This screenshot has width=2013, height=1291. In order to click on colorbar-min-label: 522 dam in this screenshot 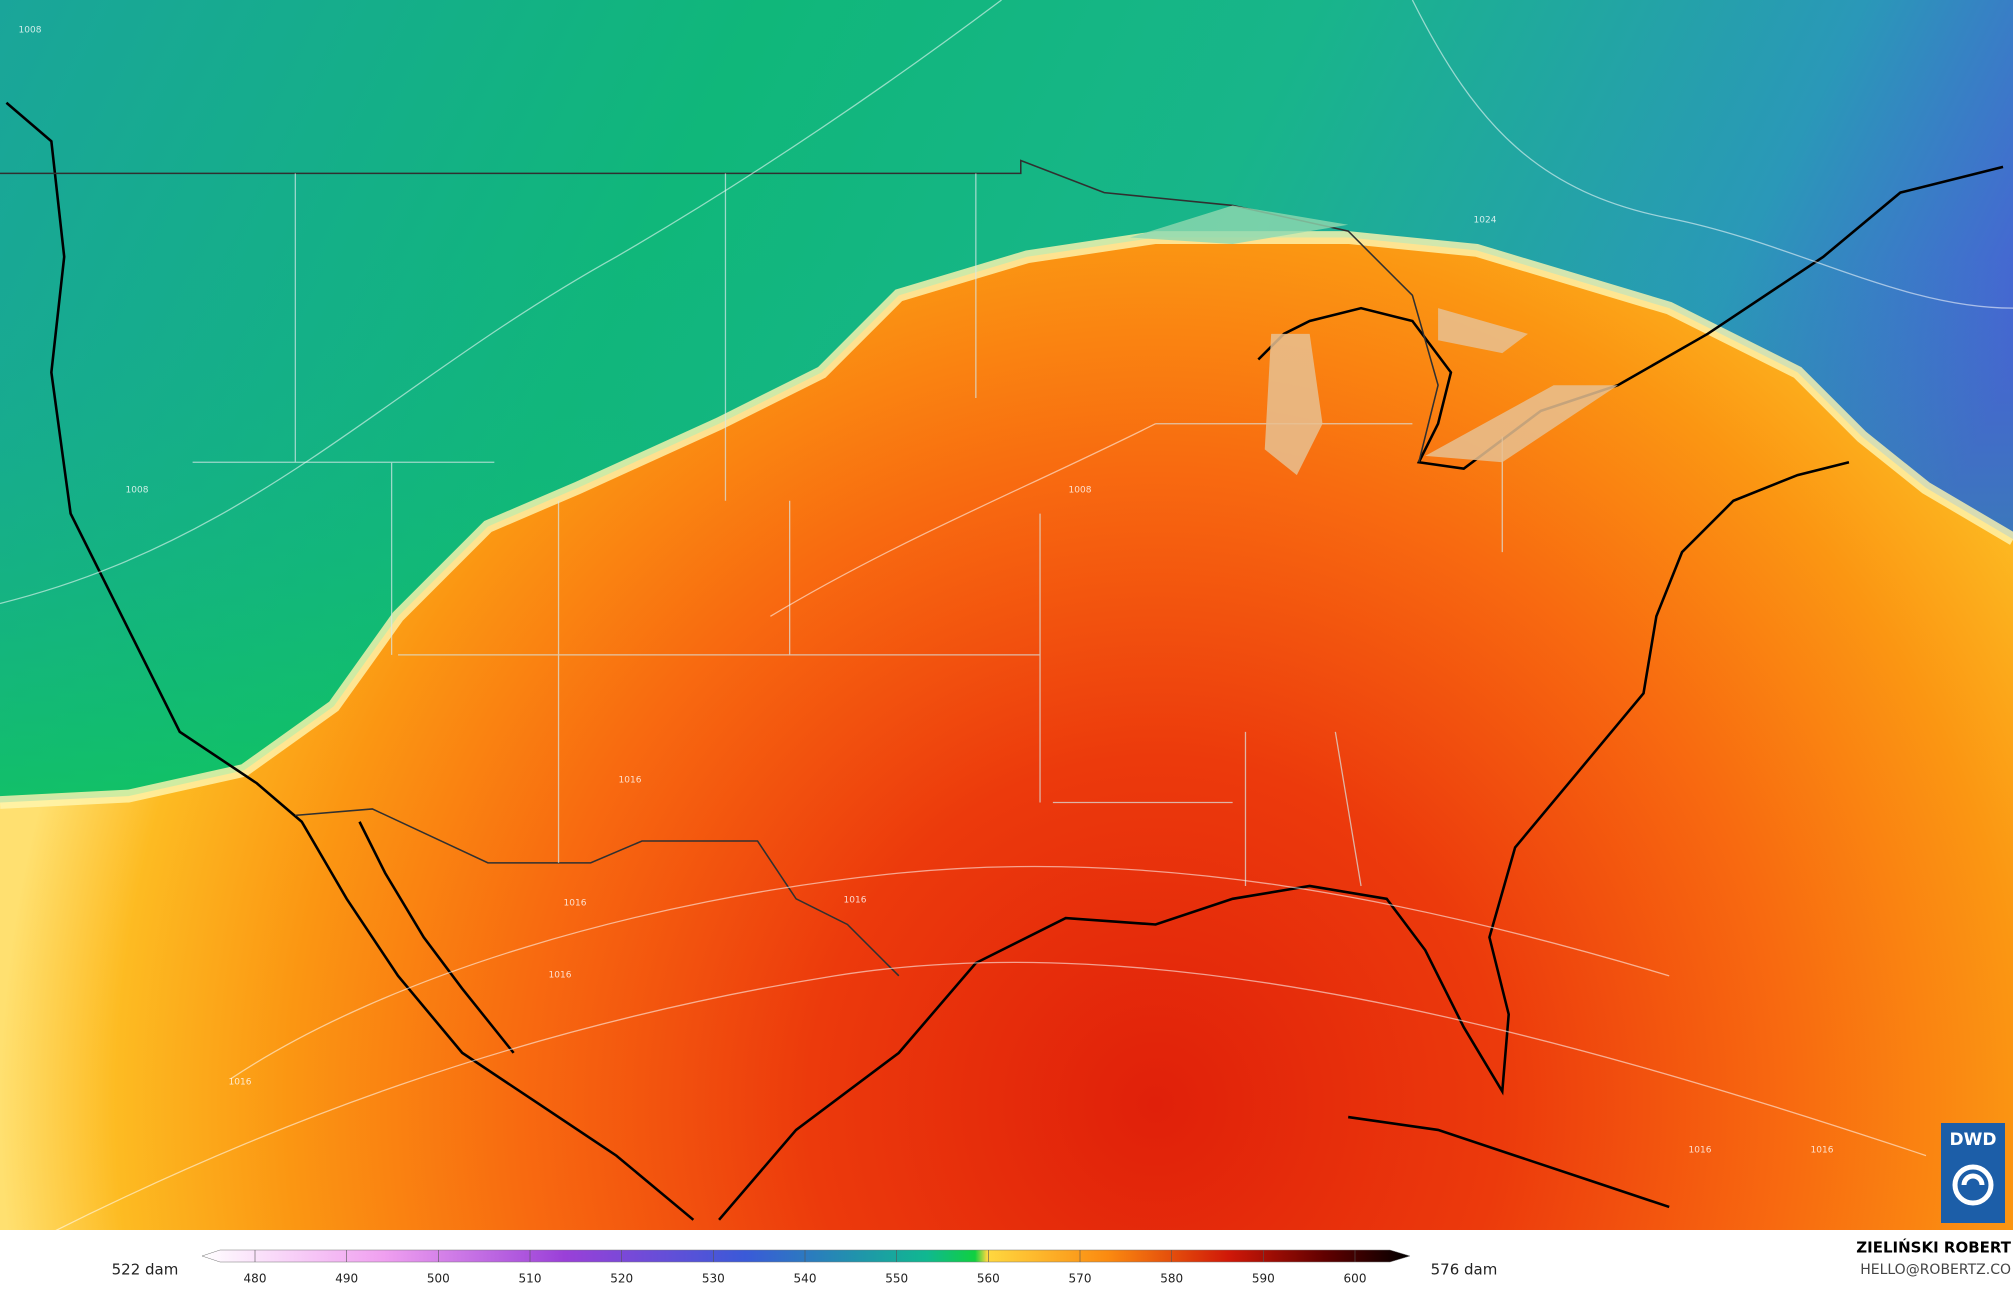, I will do `click(145, 1270)`.